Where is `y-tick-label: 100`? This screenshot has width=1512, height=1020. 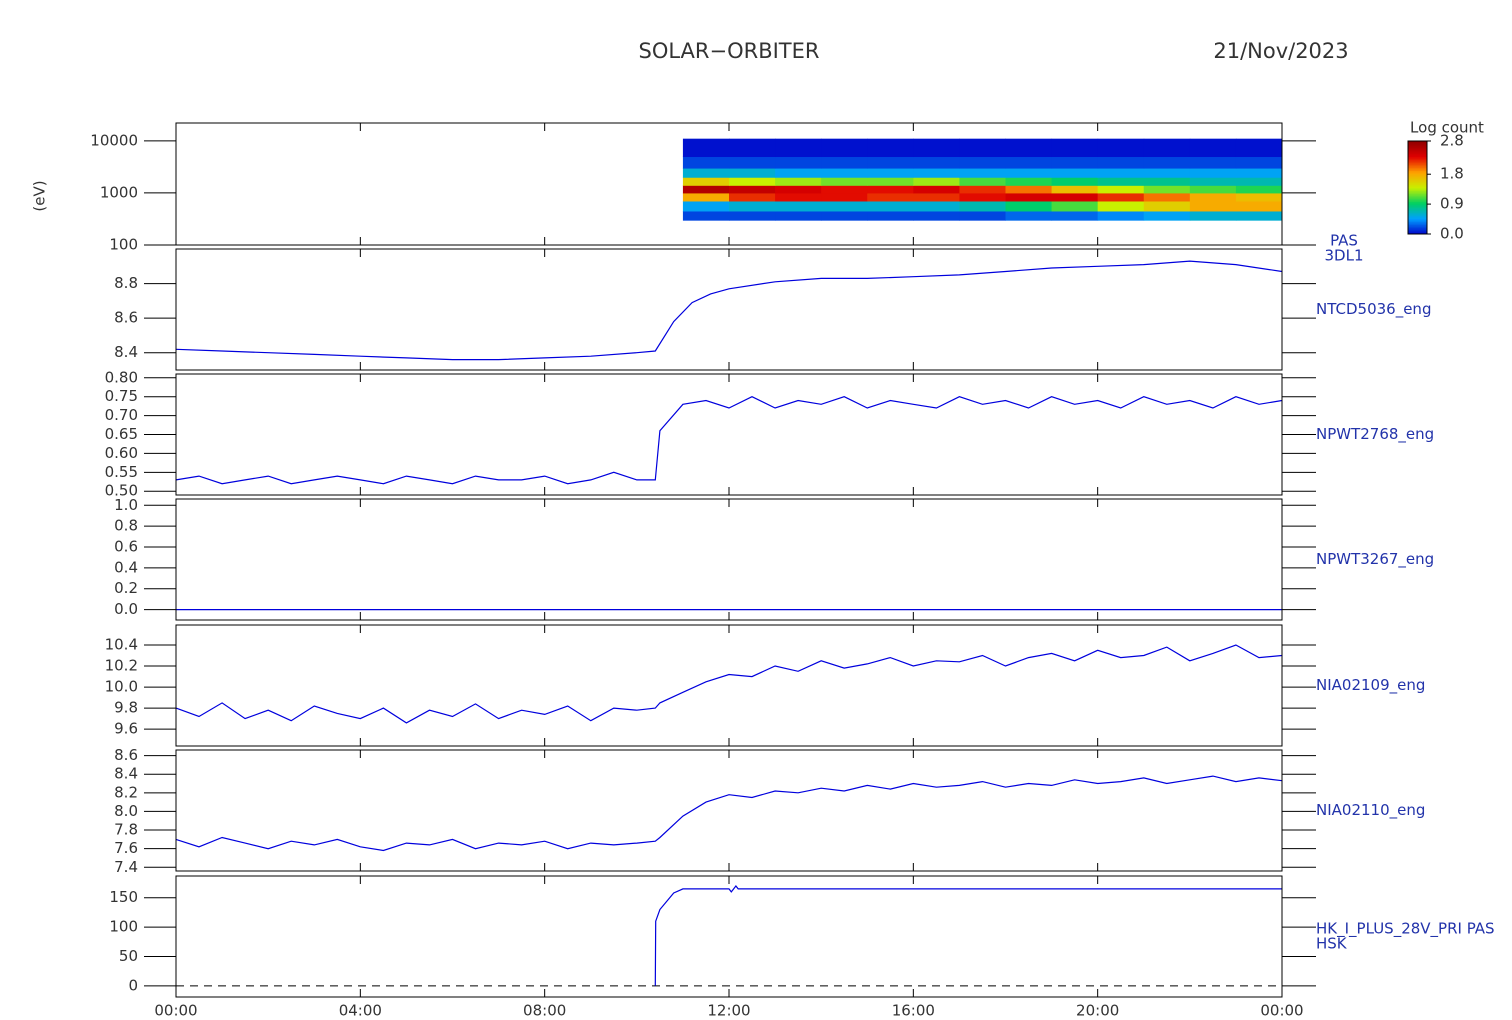 y-tick-label: 100 is located at coordinates (123, 245).